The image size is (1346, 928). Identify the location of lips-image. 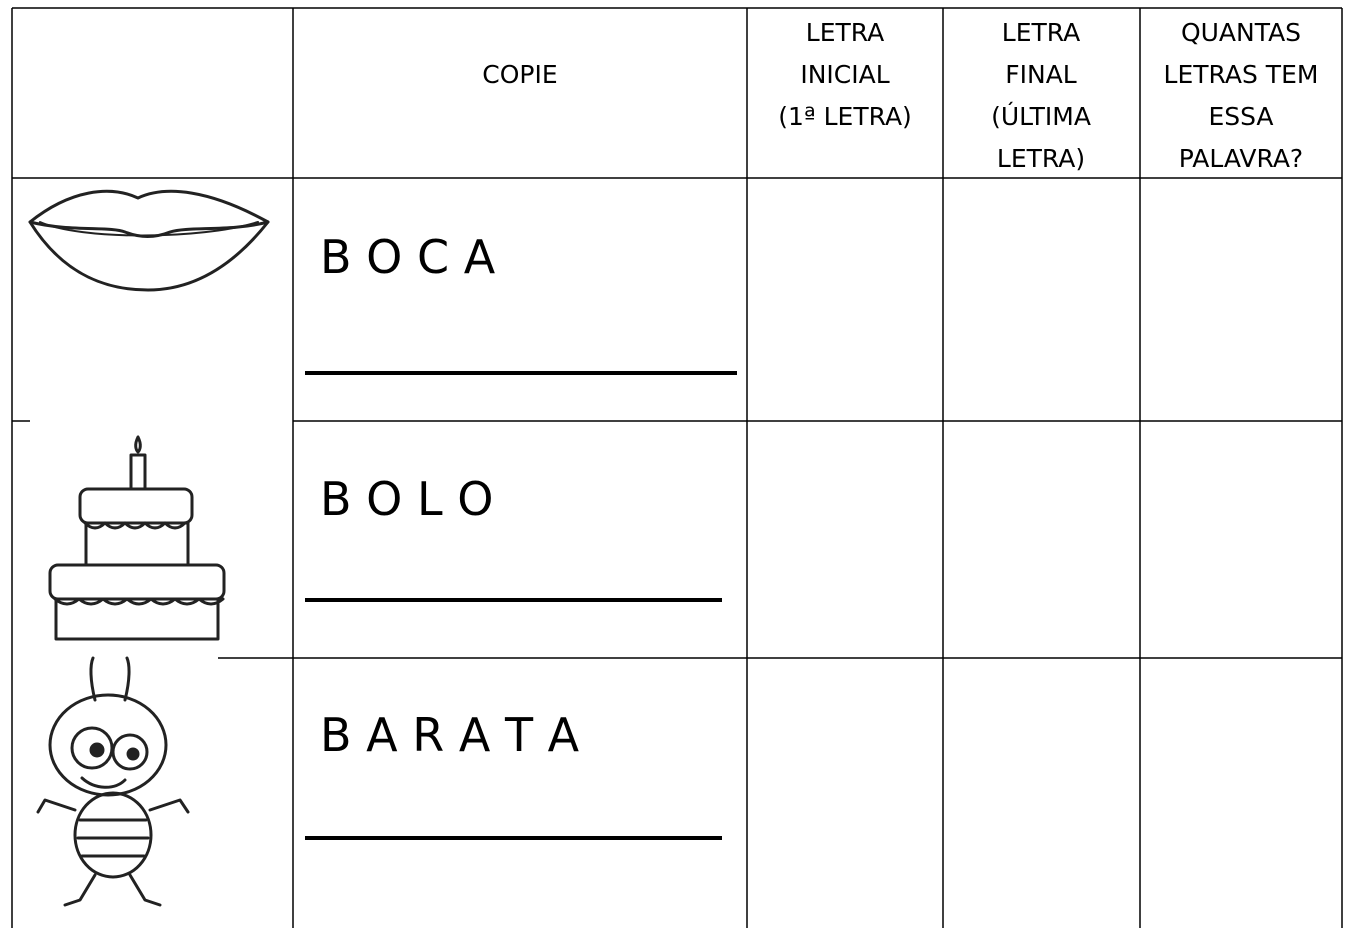
(149, 240).